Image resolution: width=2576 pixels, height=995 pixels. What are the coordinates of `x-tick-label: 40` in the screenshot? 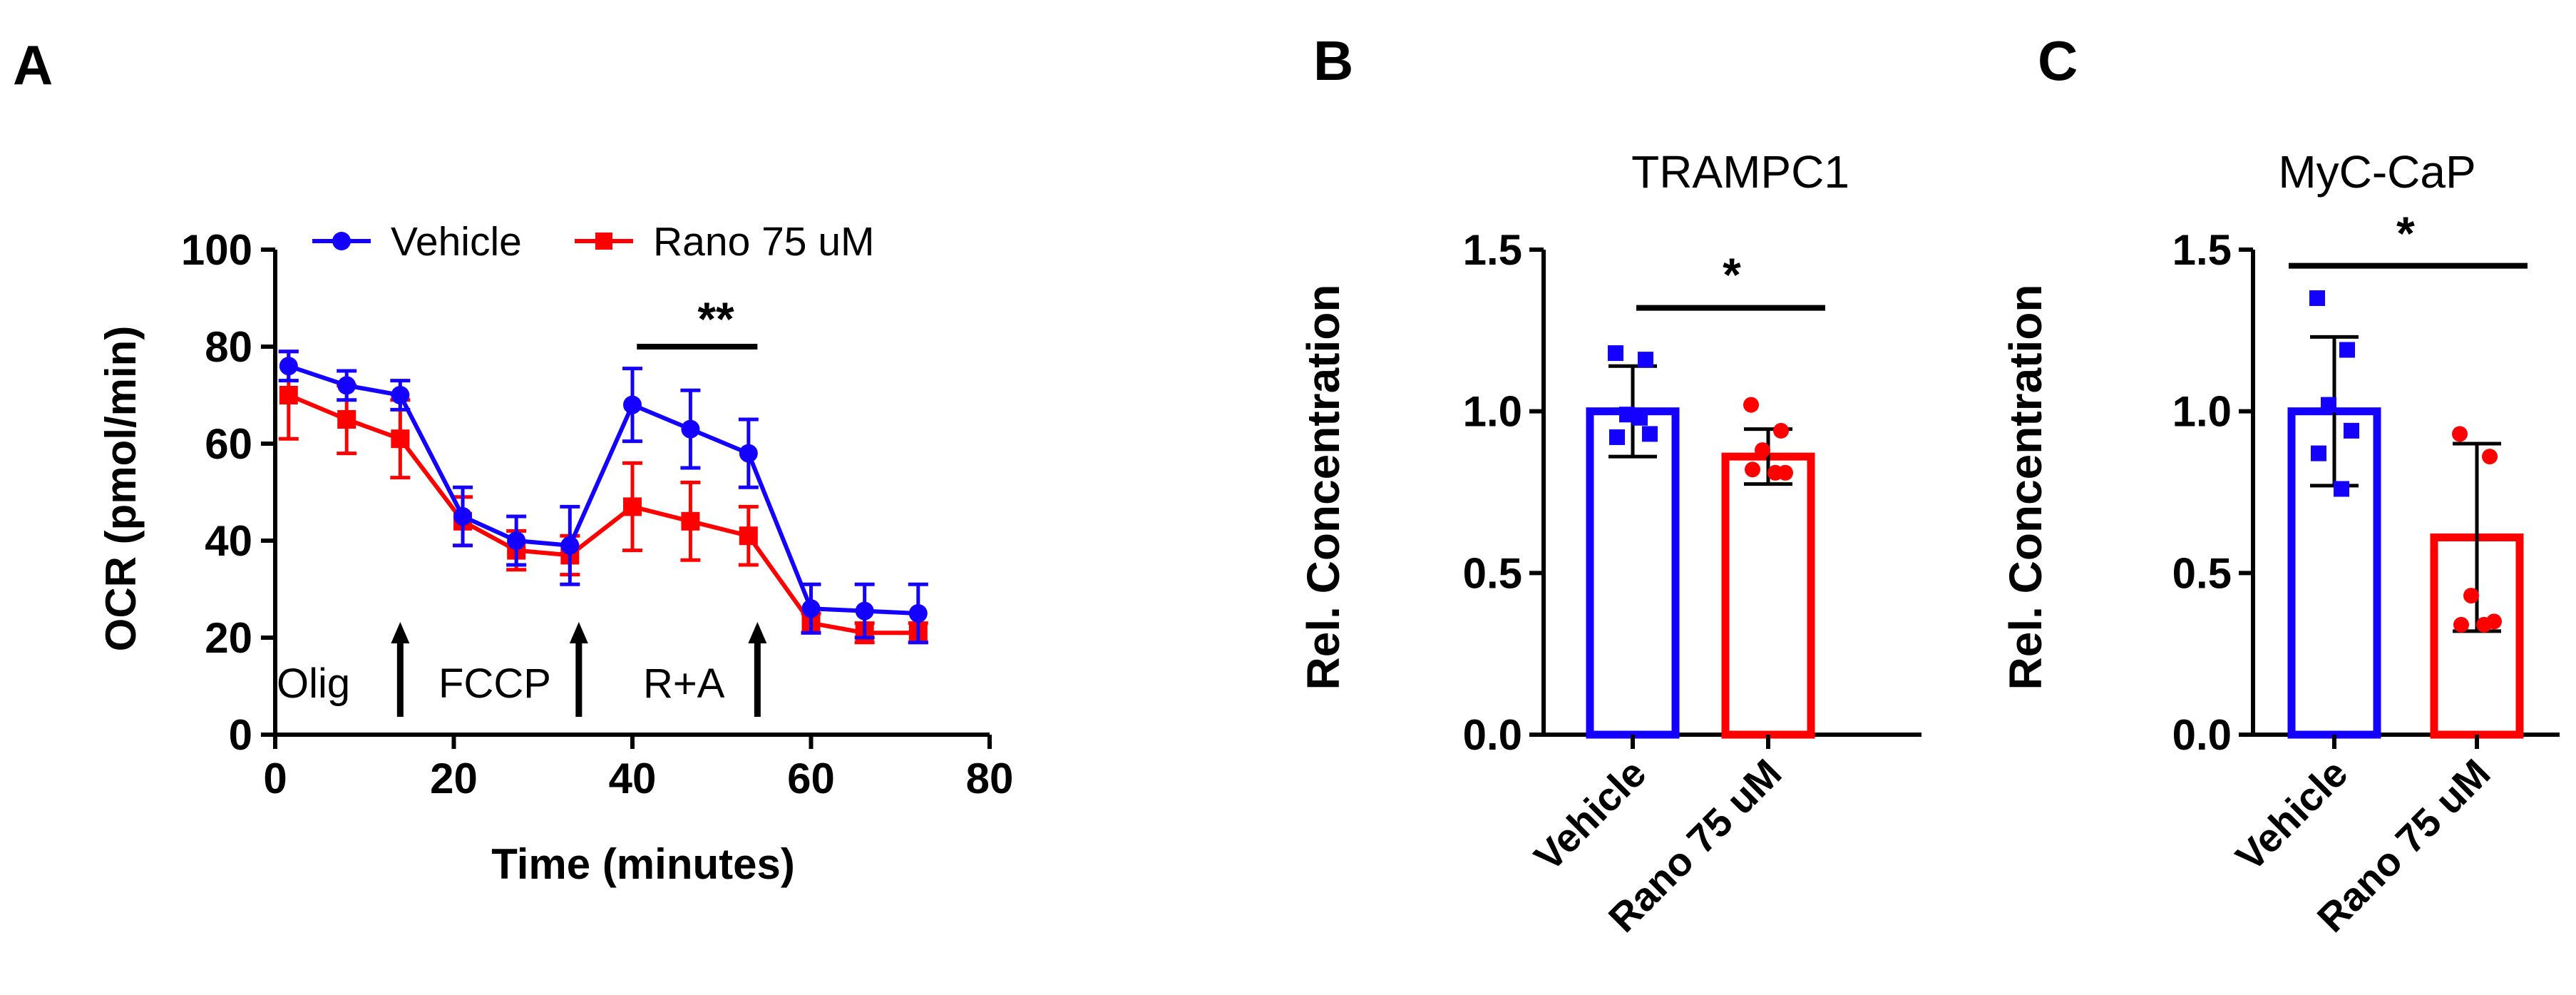 It's located at (633, 778).